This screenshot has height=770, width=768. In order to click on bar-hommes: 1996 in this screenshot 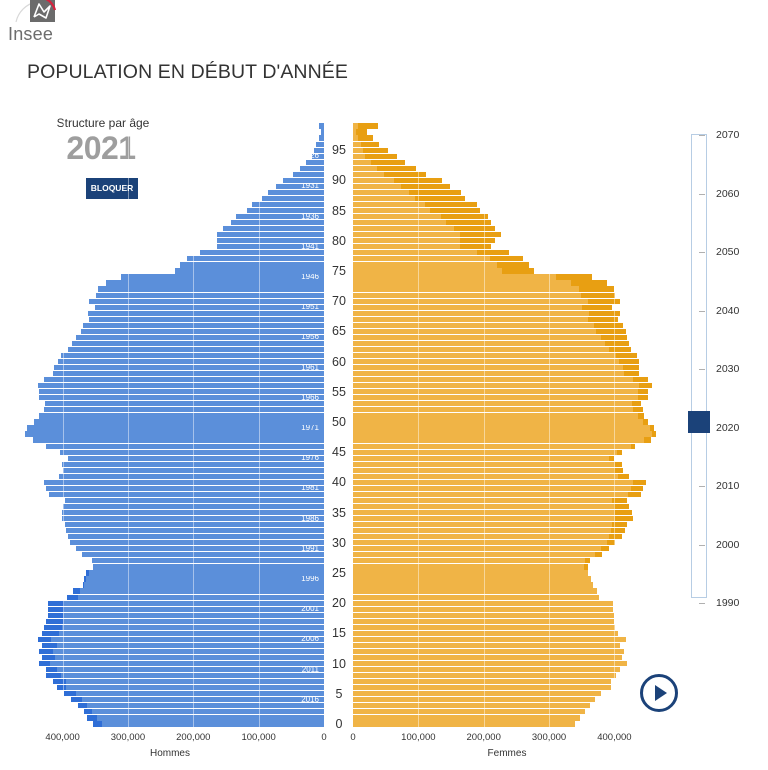, I will do `click(203, 579)`.